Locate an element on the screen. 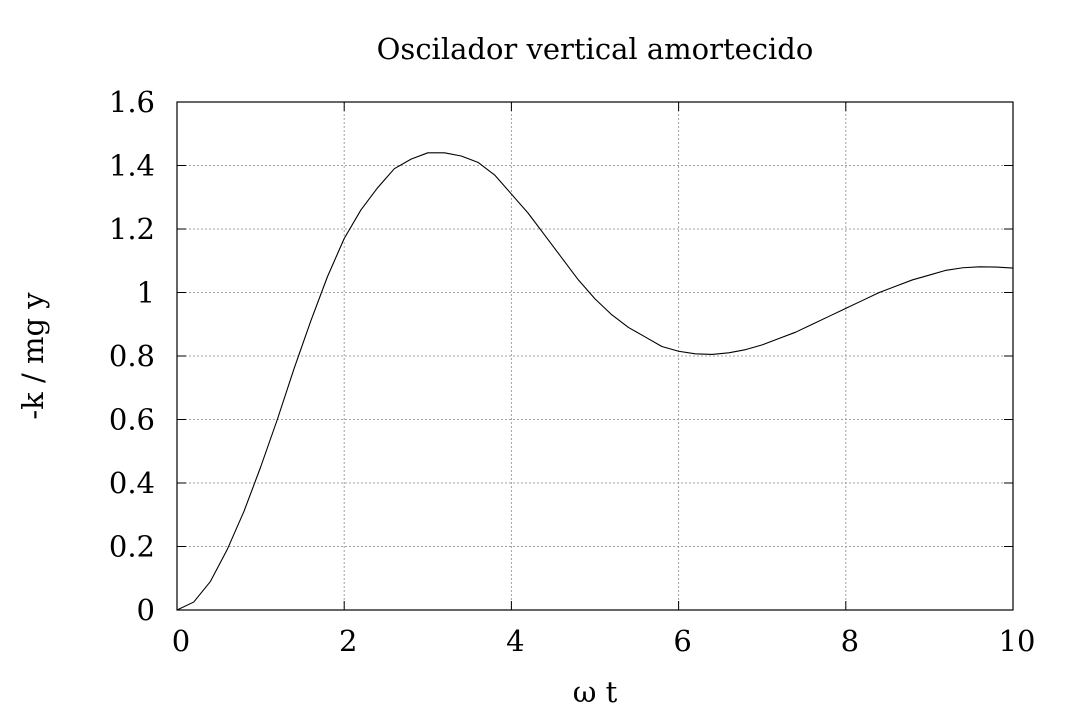 The image size is (1080, 720). y-tick-label: 1.6 is located at coordinates (132, 102).